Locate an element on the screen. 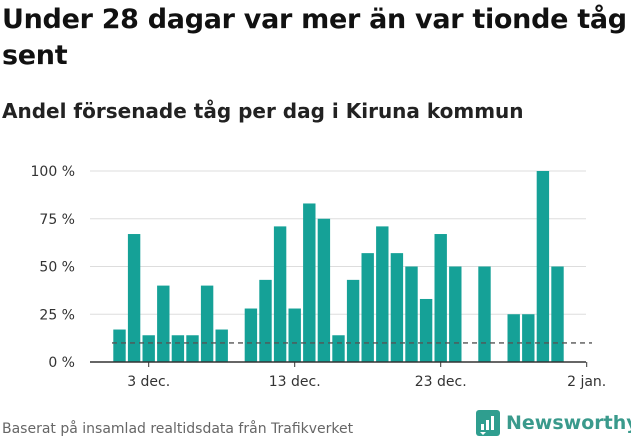 The width and height of the screenshot is (631, 440). brand-name: Newsworthy is located at coordinates (568, 423).